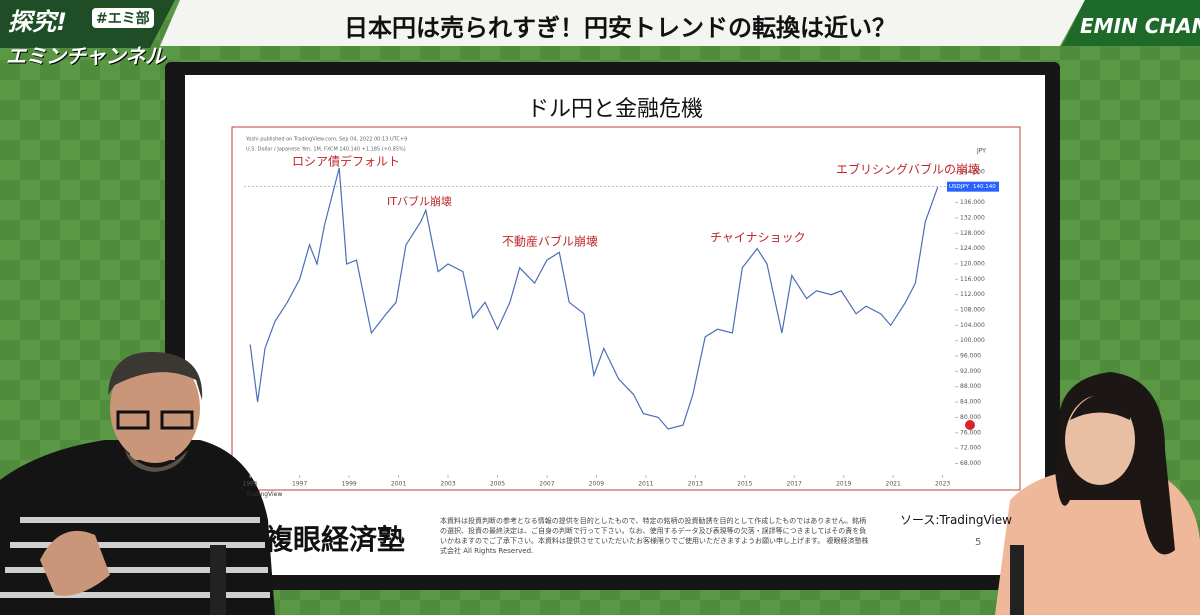 This screenshot has height=615, width=1200. I want to click on x-tick-label: 2023, so click(942, 484).